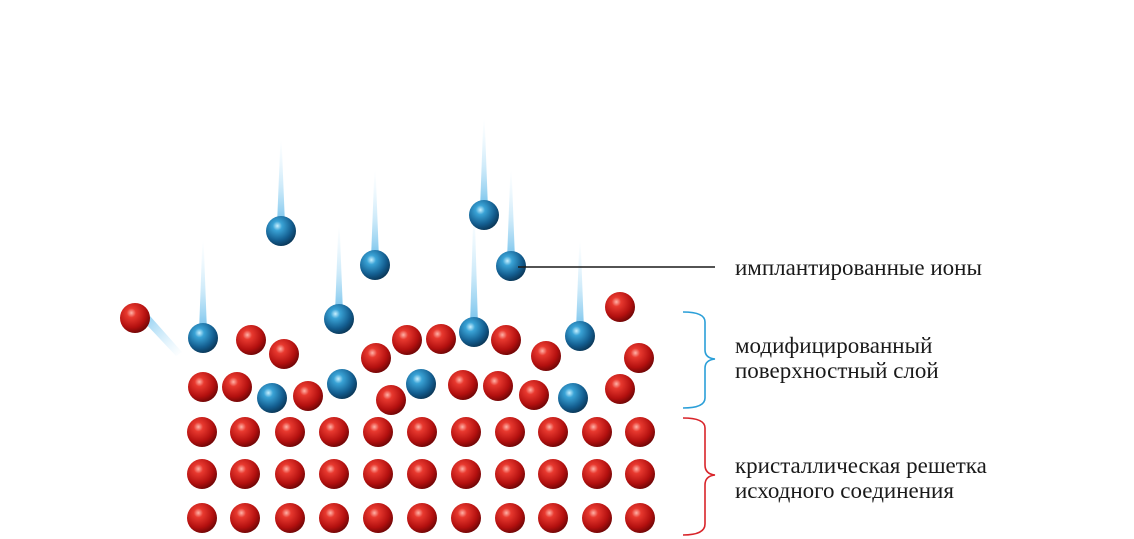 The height and width of the screenshot is (539, 1134). What do you see at coordinates (135, 318) in the screenshot?
I see `sputtered-atom` at bounding box center [135, 318].